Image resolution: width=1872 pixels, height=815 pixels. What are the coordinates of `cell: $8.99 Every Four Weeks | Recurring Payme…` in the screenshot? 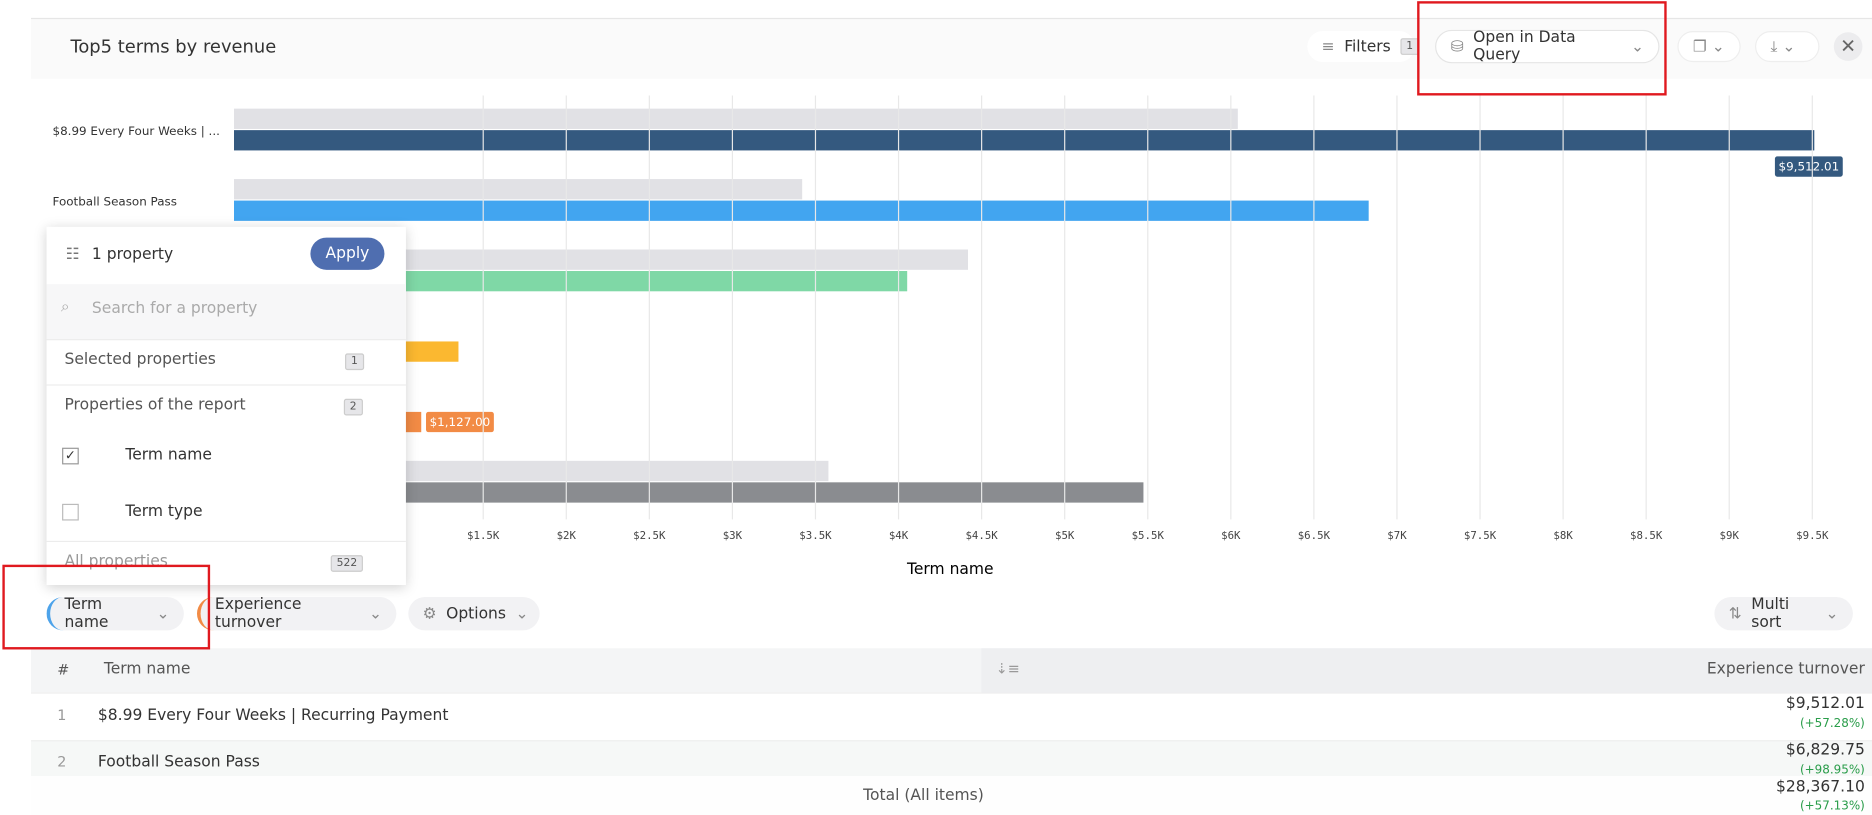 It's located at (273, 715).